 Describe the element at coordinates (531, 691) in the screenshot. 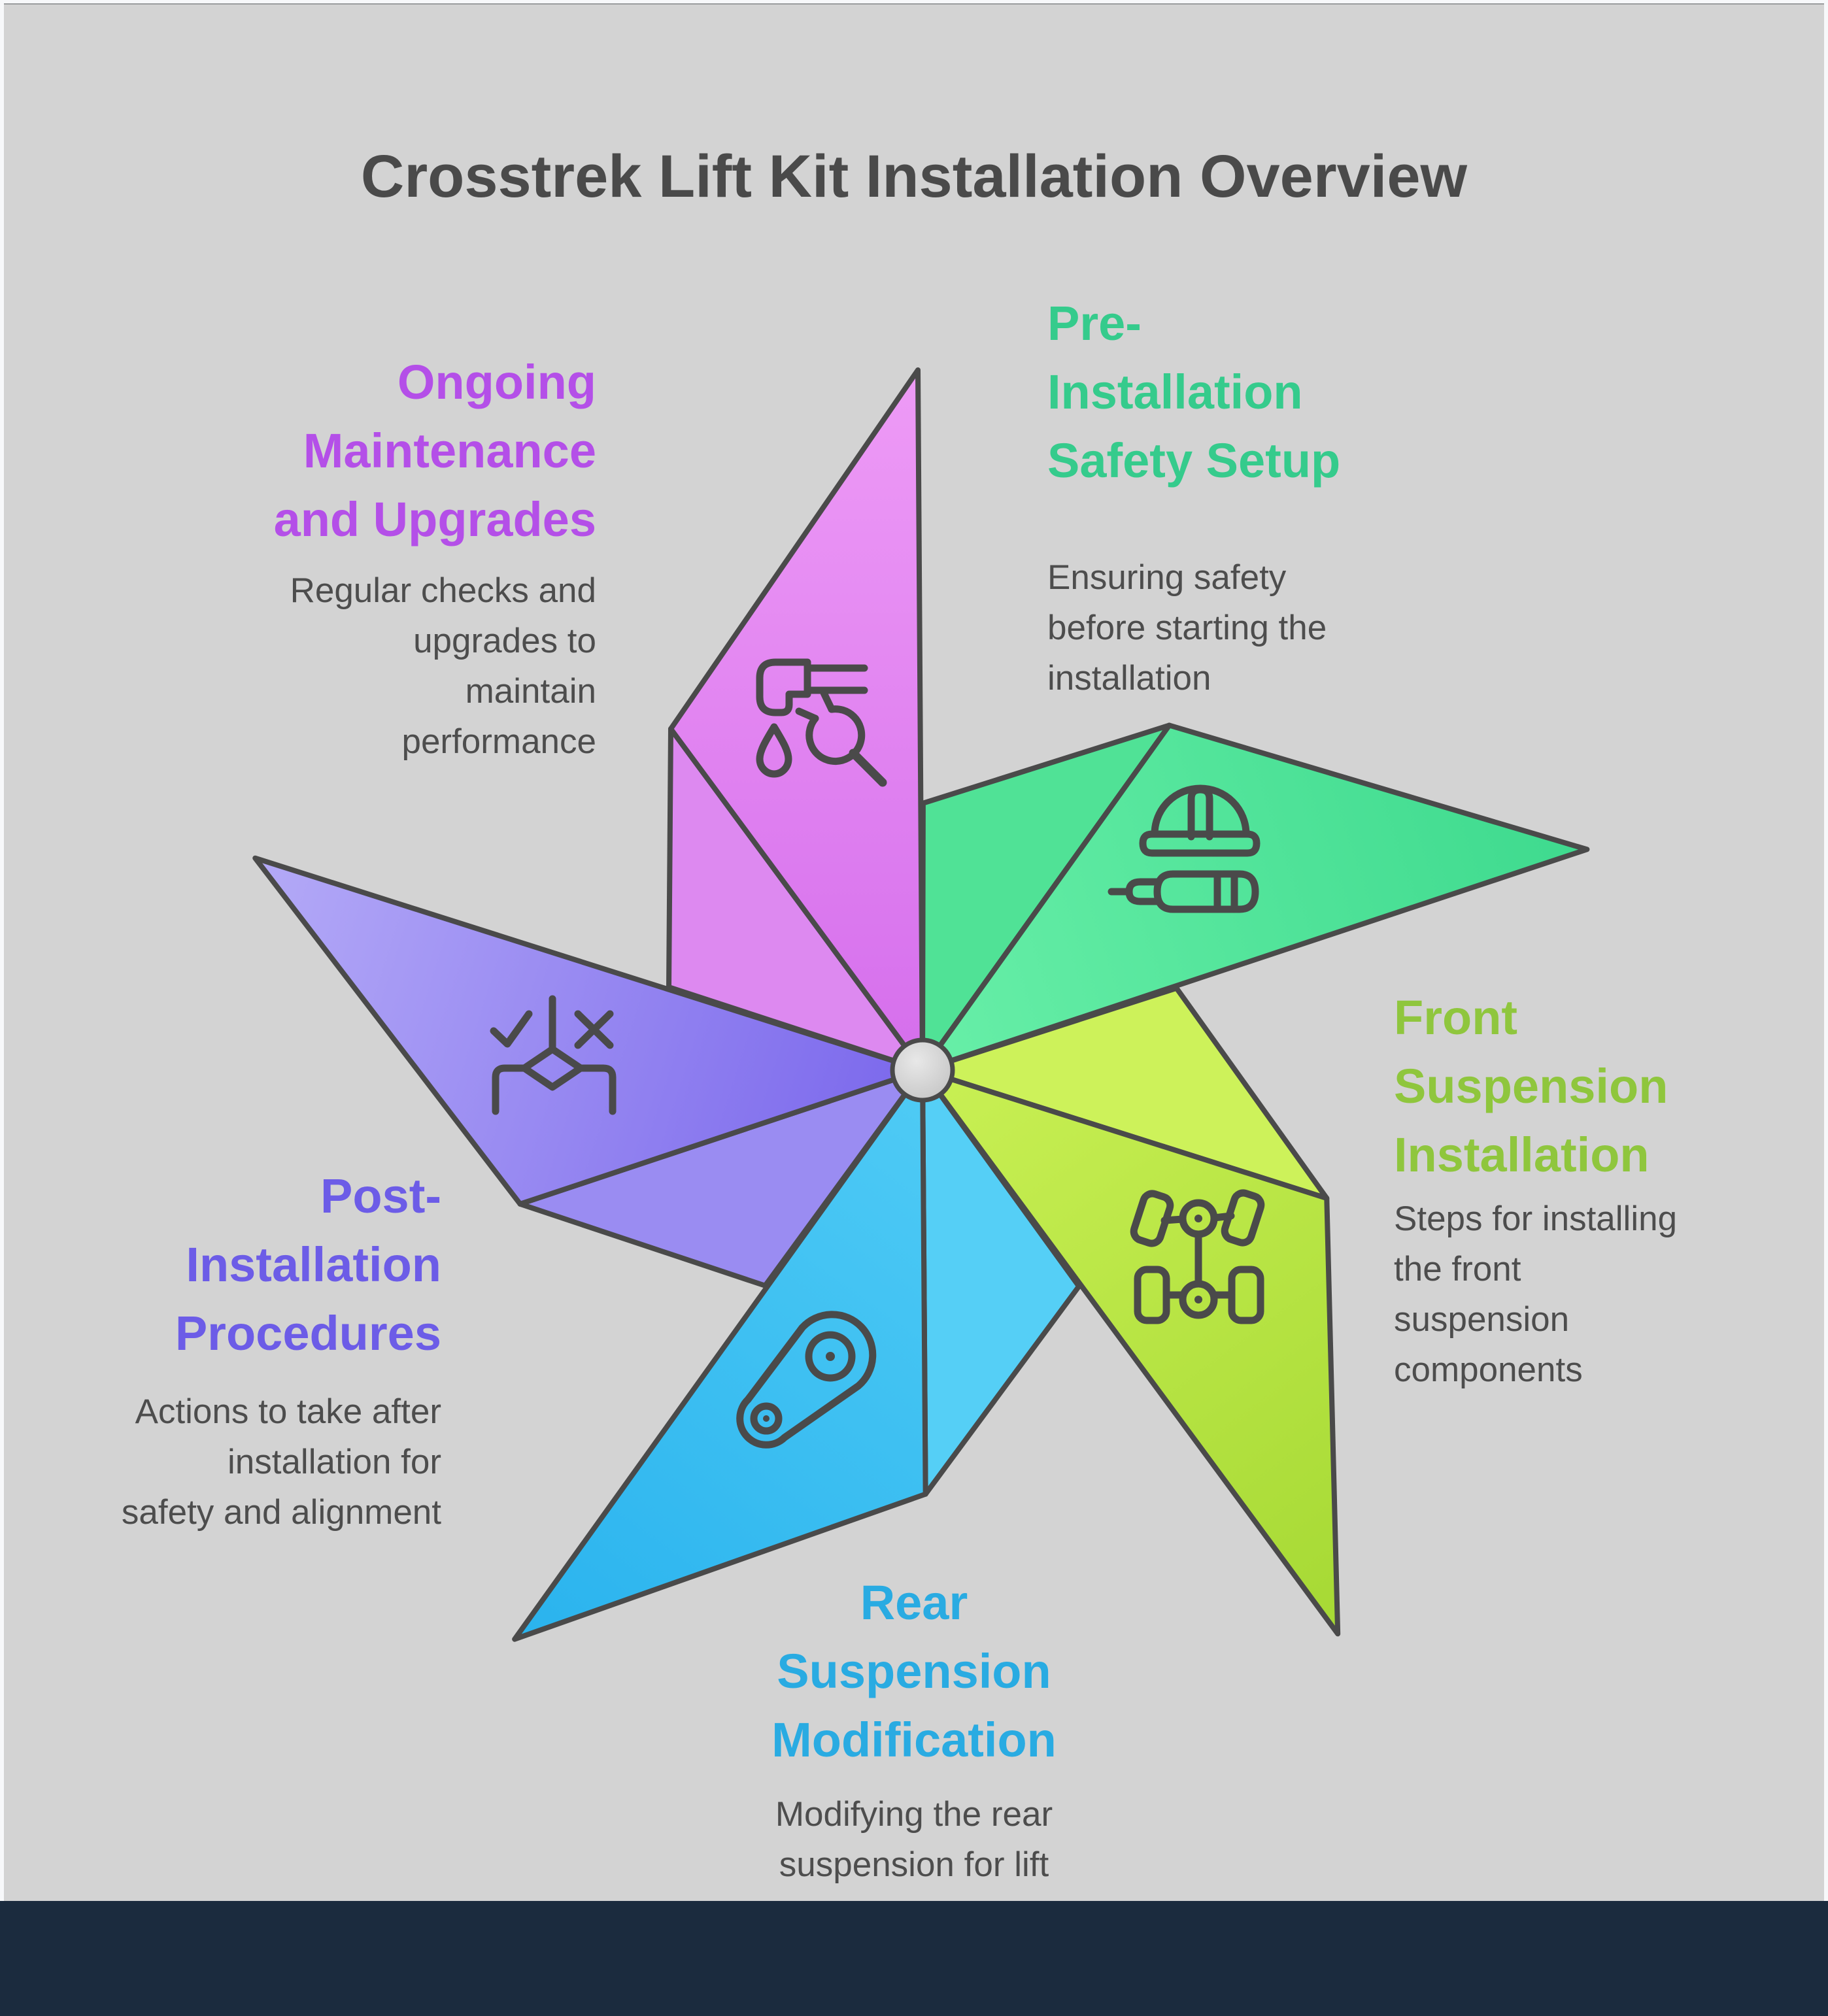

I see `desc-line: maintain` at that location.